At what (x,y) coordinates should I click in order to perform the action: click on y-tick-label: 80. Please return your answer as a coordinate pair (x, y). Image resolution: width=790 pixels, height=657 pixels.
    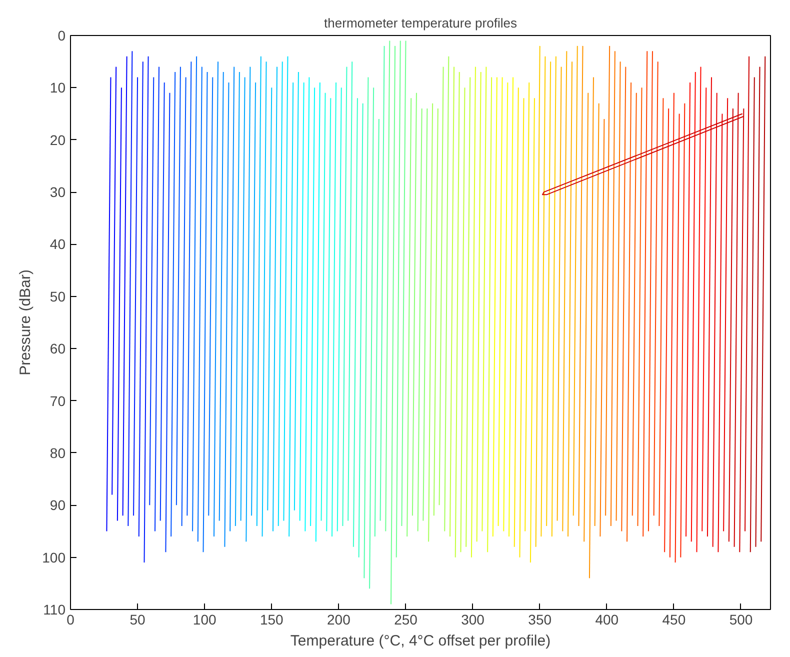
    Looking at the image, I should click on (58, 452).